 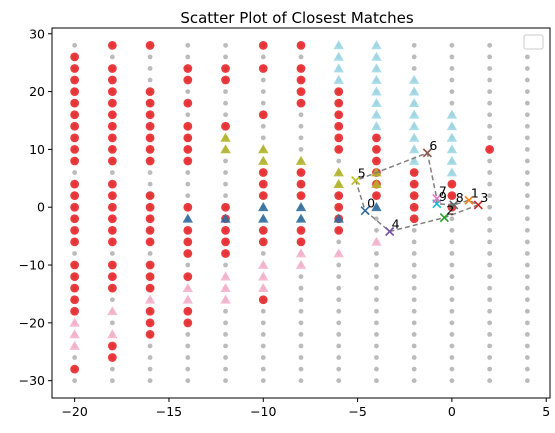 What do you see at coordinates (484, 197) in the screenshot?
I see `path-point-label: 3` at bounding box center [484, 197].